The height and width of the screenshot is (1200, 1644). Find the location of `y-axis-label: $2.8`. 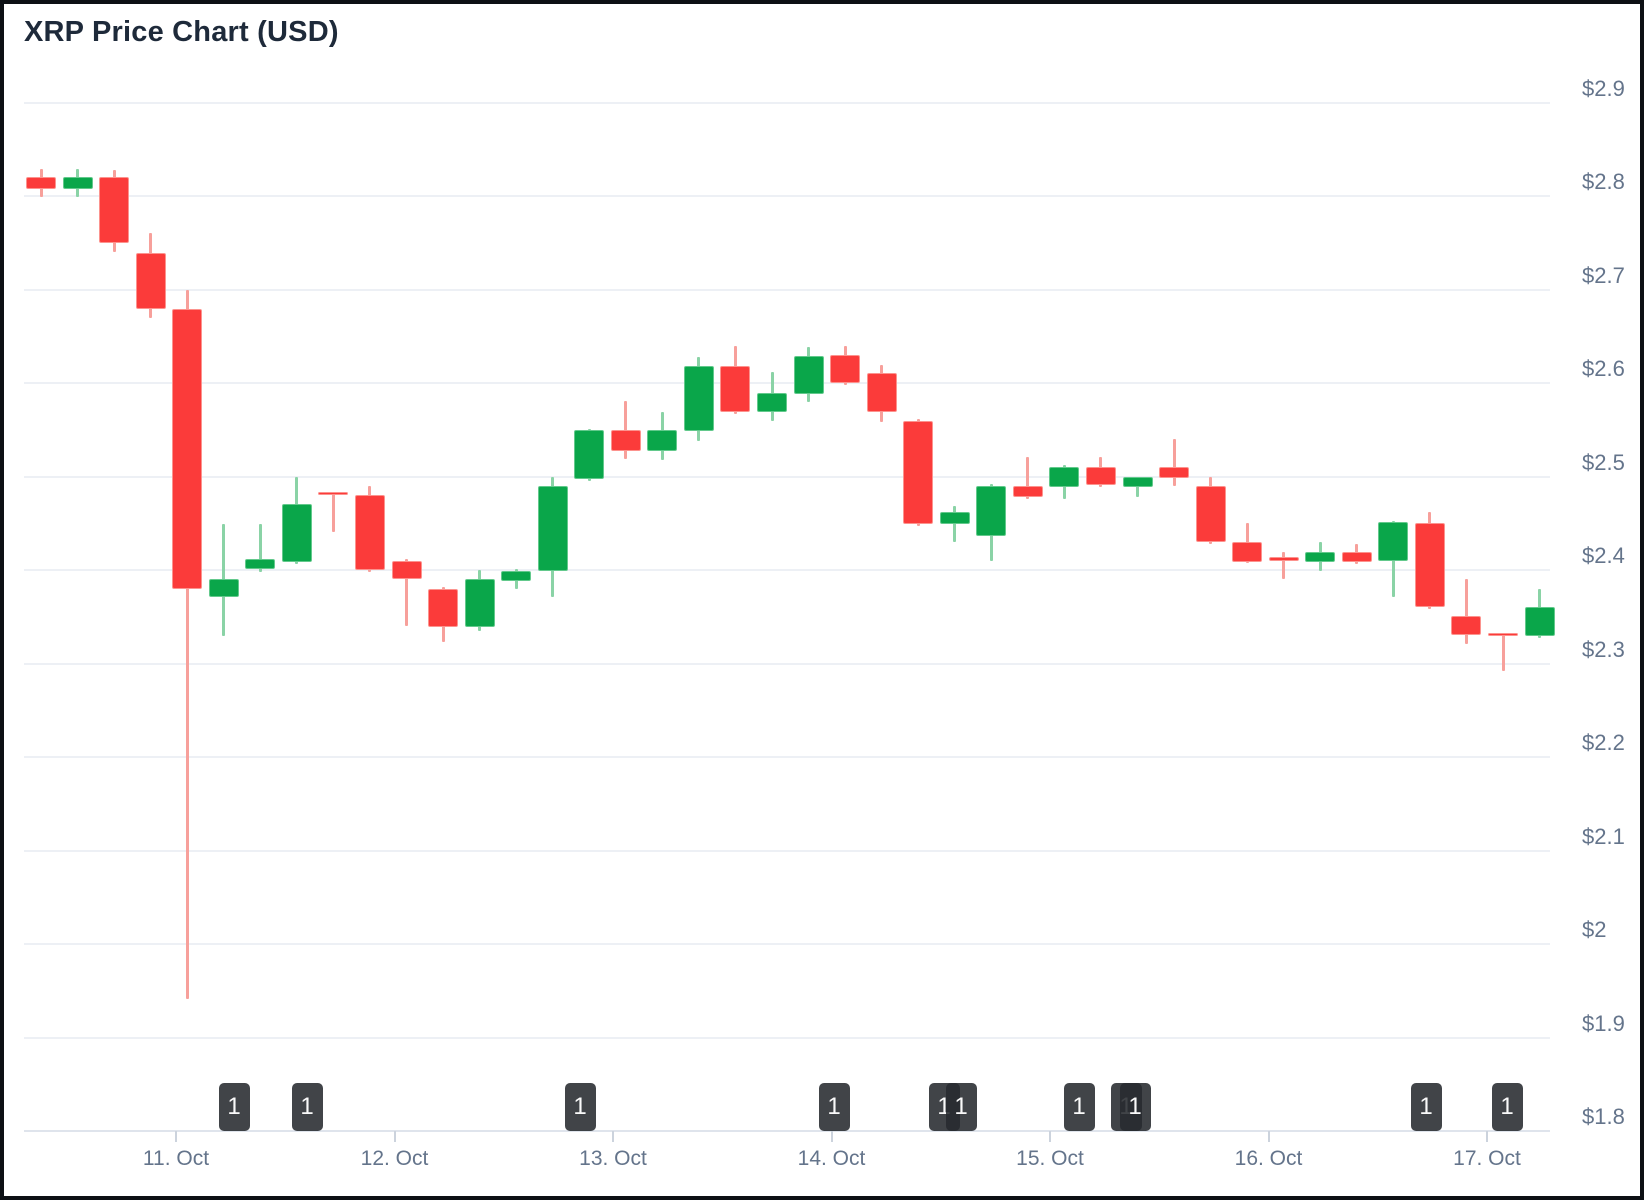

y-axis-label: $2.8 is located at coordinates (1603, 181).